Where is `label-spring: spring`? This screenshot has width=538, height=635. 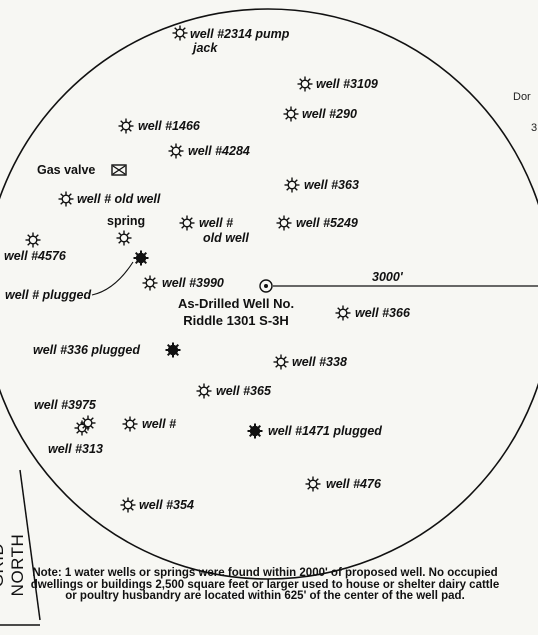 label-spring: spring is located at coordinates (126, 221).